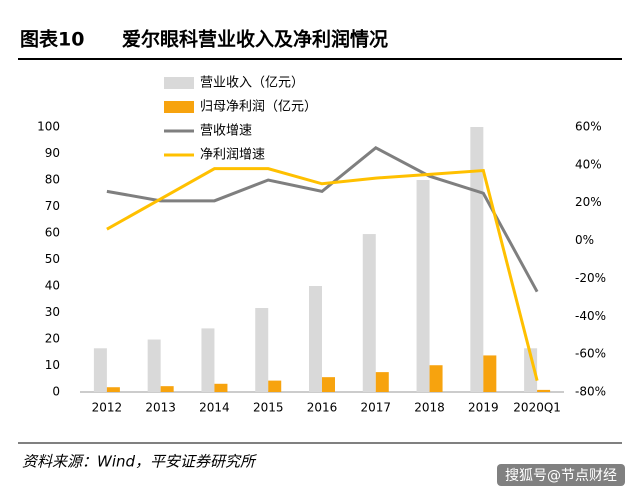  Describe the element at coordinates (584, 240) in the screenshot. I see `y2-tick-label: 0%` at that location.